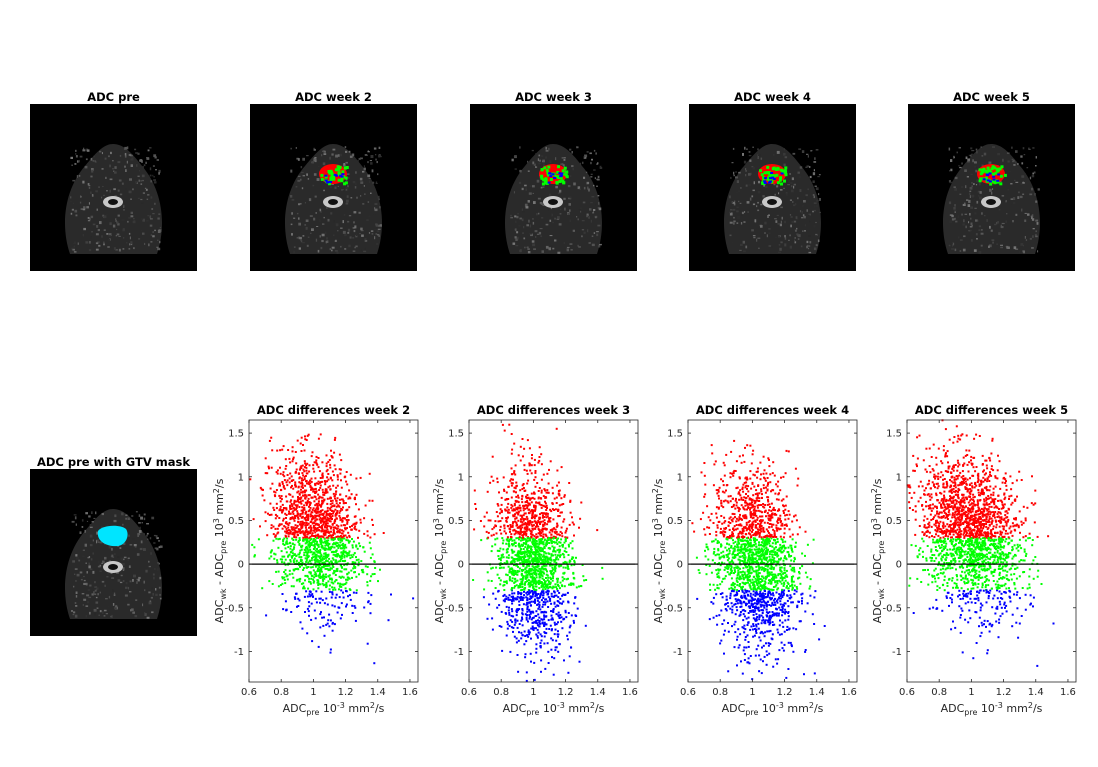 The image size is (1098, 767). What do you see at coordinates (765, 178) in the screenshot?
I see `overlay-decrease` at bounding box center [765, 178].